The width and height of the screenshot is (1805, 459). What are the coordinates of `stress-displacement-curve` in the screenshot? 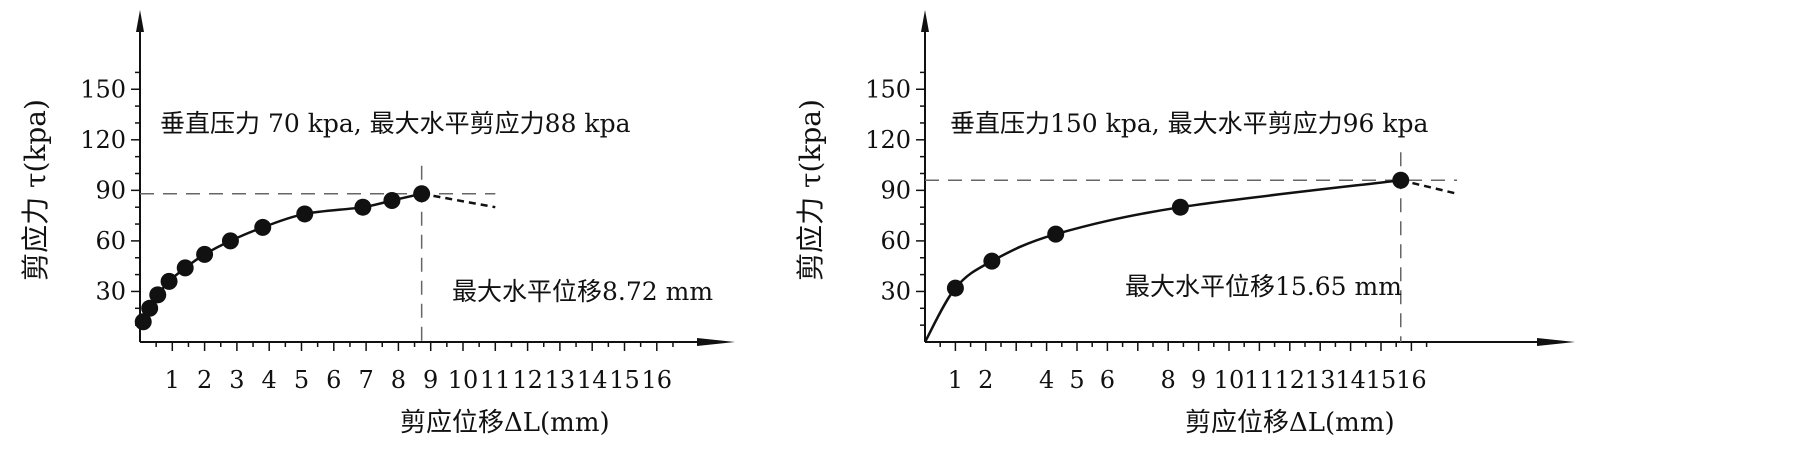 It's located at (282, 257).